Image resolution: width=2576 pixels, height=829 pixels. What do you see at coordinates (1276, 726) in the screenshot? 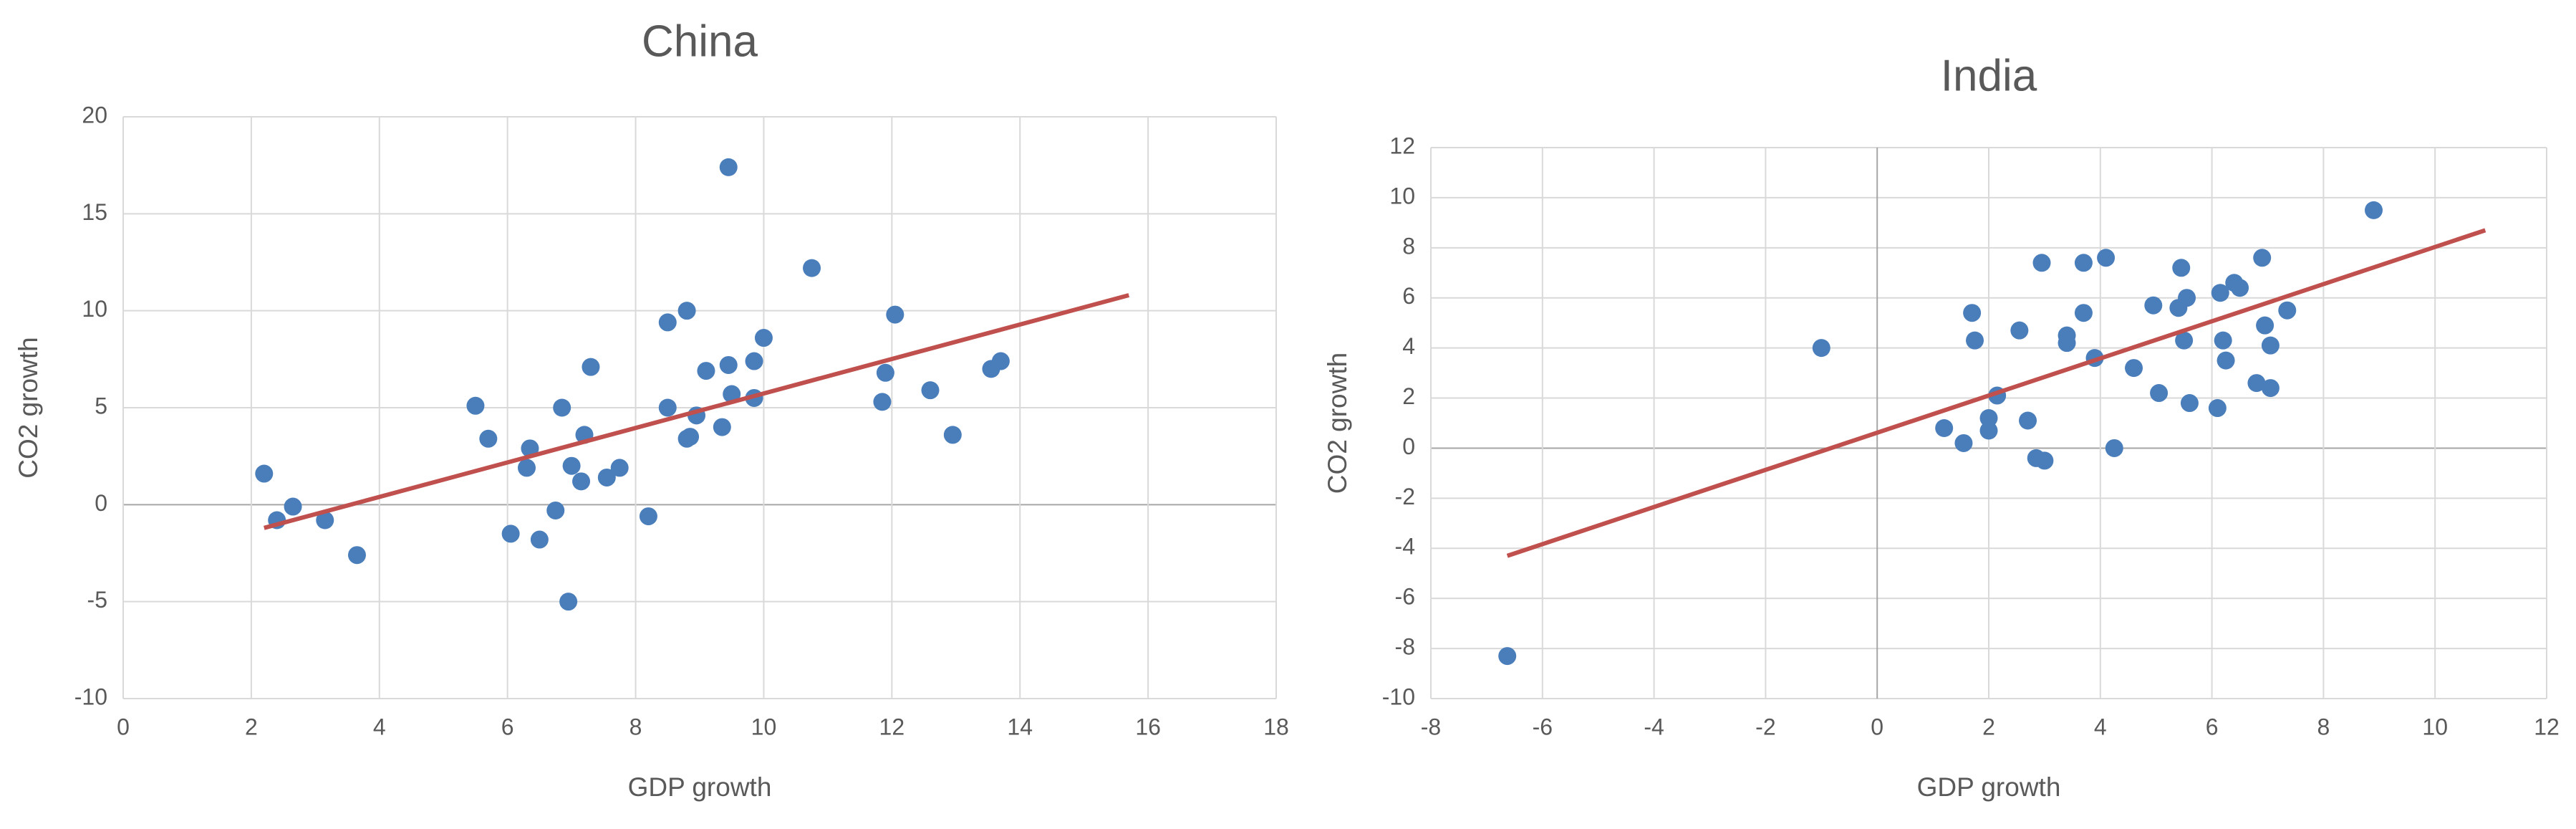
I see `x-tick-label: 18` at bounding box center [1276, 726].